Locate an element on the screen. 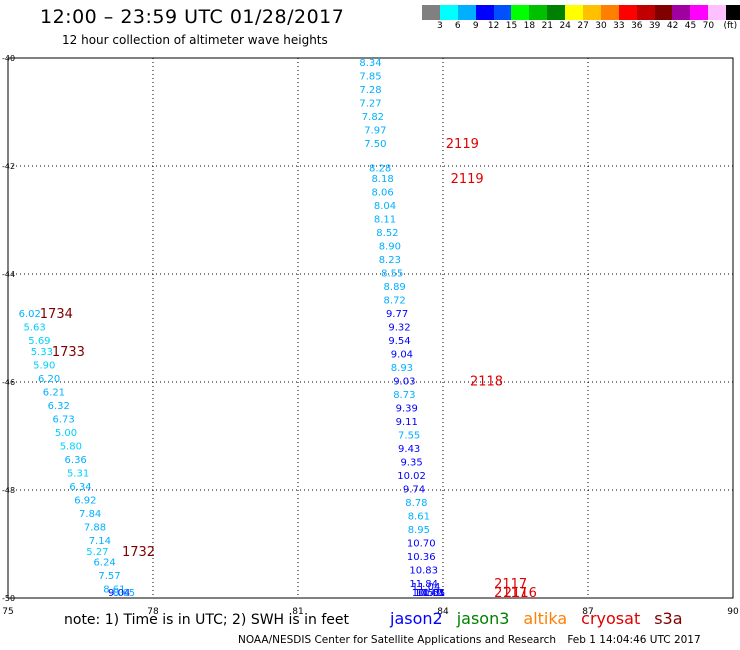  wave-height-value: 8.93 is located at coordinates (402, 368).